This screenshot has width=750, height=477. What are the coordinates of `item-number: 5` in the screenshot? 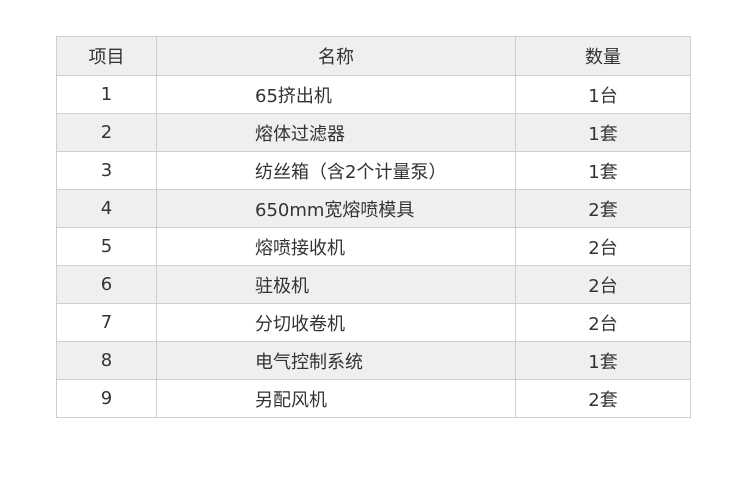 It's located at (106, 246).